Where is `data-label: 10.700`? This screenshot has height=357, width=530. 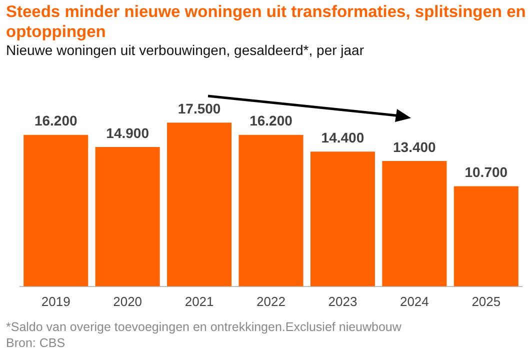 data-label: 10.700 is located at coordinates (486, 172).